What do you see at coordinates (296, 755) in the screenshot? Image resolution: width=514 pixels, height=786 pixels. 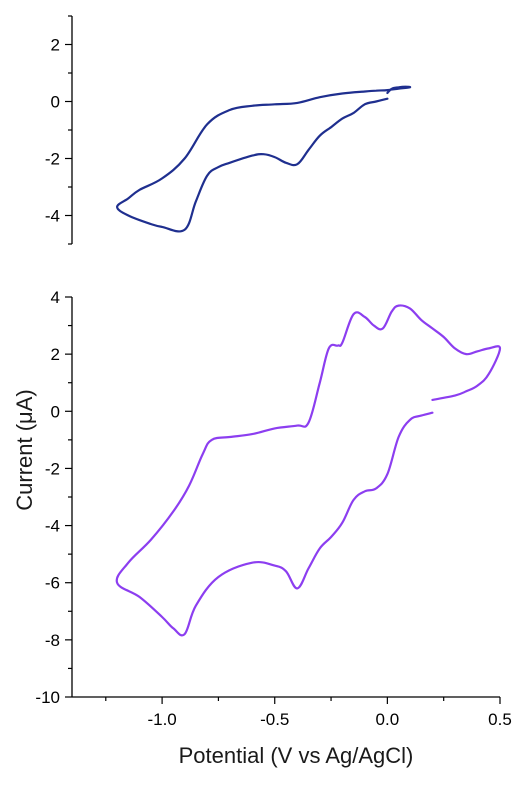 I see `x-axis-title: Potential (V vs Ag/AgCl)` at bounding box center [296, 755].